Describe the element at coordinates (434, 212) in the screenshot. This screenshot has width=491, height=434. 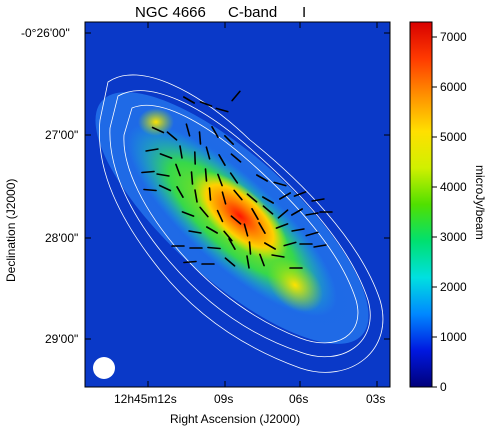
I see `colorbar-ticks` at that location.